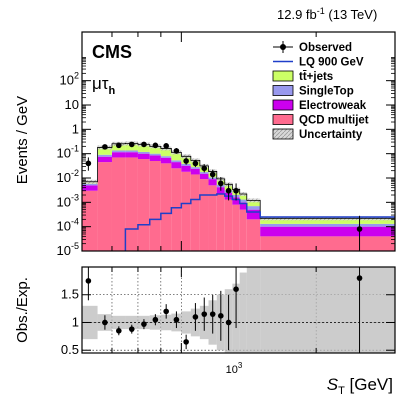  I want to click on y-tick-label: 10, so click(72, 104).